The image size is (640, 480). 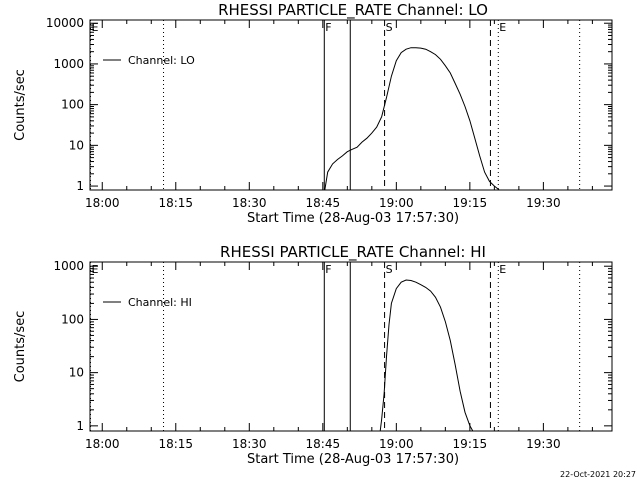 What do you see at coordinates (65, 23) in the screenshot?
I see `y-tick-label: 10000` at bounding box center [65, 23].